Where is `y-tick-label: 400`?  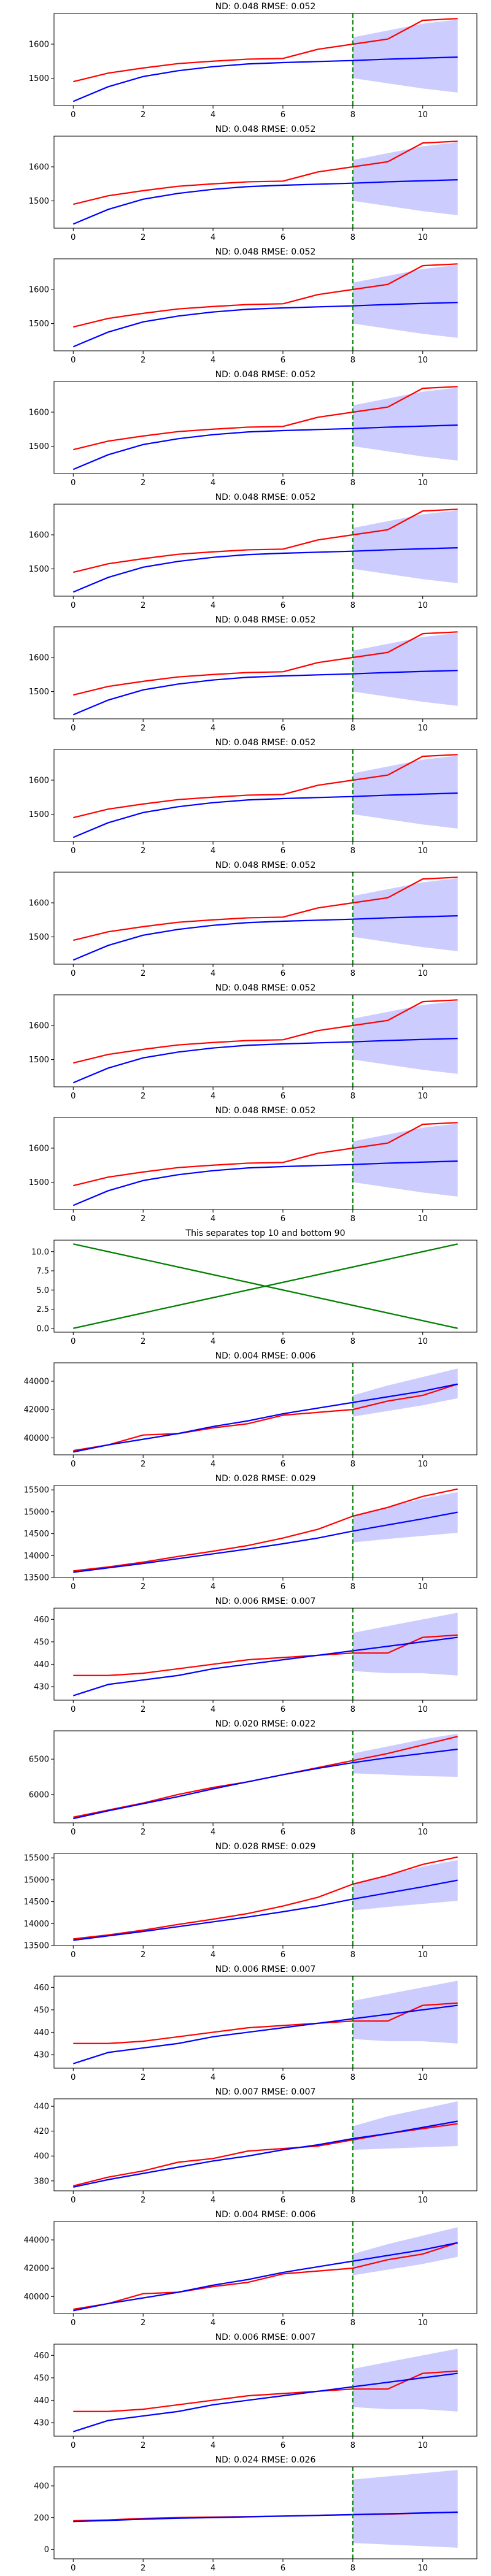
y-tick-label: 400 is located at coordinates (42, 2156).